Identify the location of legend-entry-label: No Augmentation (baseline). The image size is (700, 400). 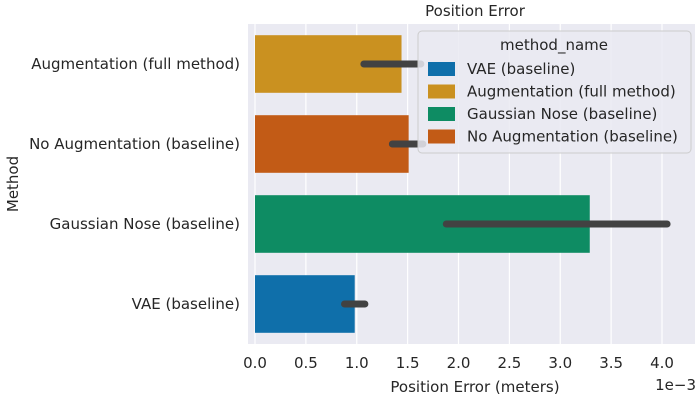
(572, 137).